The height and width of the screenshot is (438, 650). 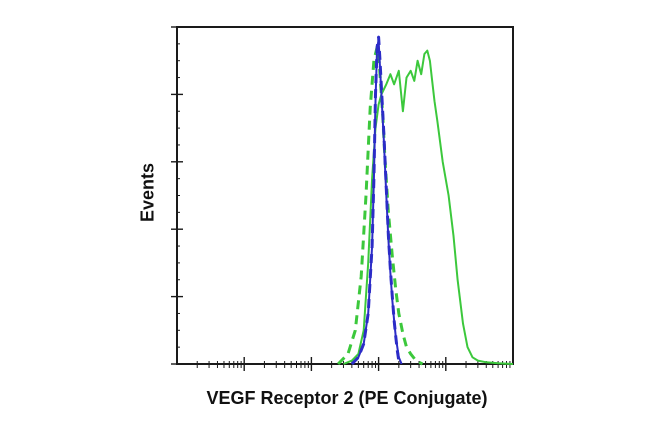 I want to click on series-cells-1-stained, so click(x=377, y=202).